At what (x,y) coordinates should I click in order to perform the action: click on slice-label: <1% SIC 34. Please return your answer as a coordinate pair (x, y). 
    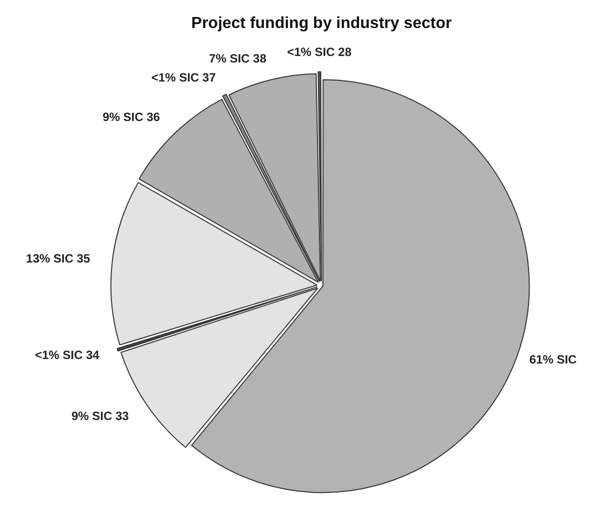
    Looking at the image, I should click on (67, 355).